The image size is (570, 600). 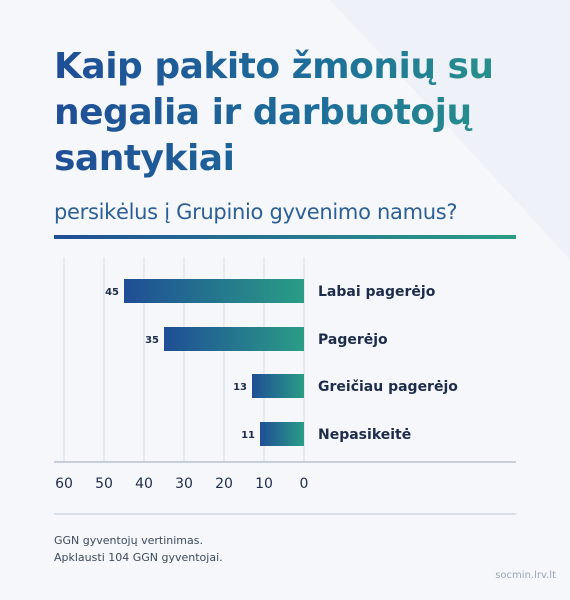 I want to click on data-labels: 45 35 13 11, so click(x=180, y=364).